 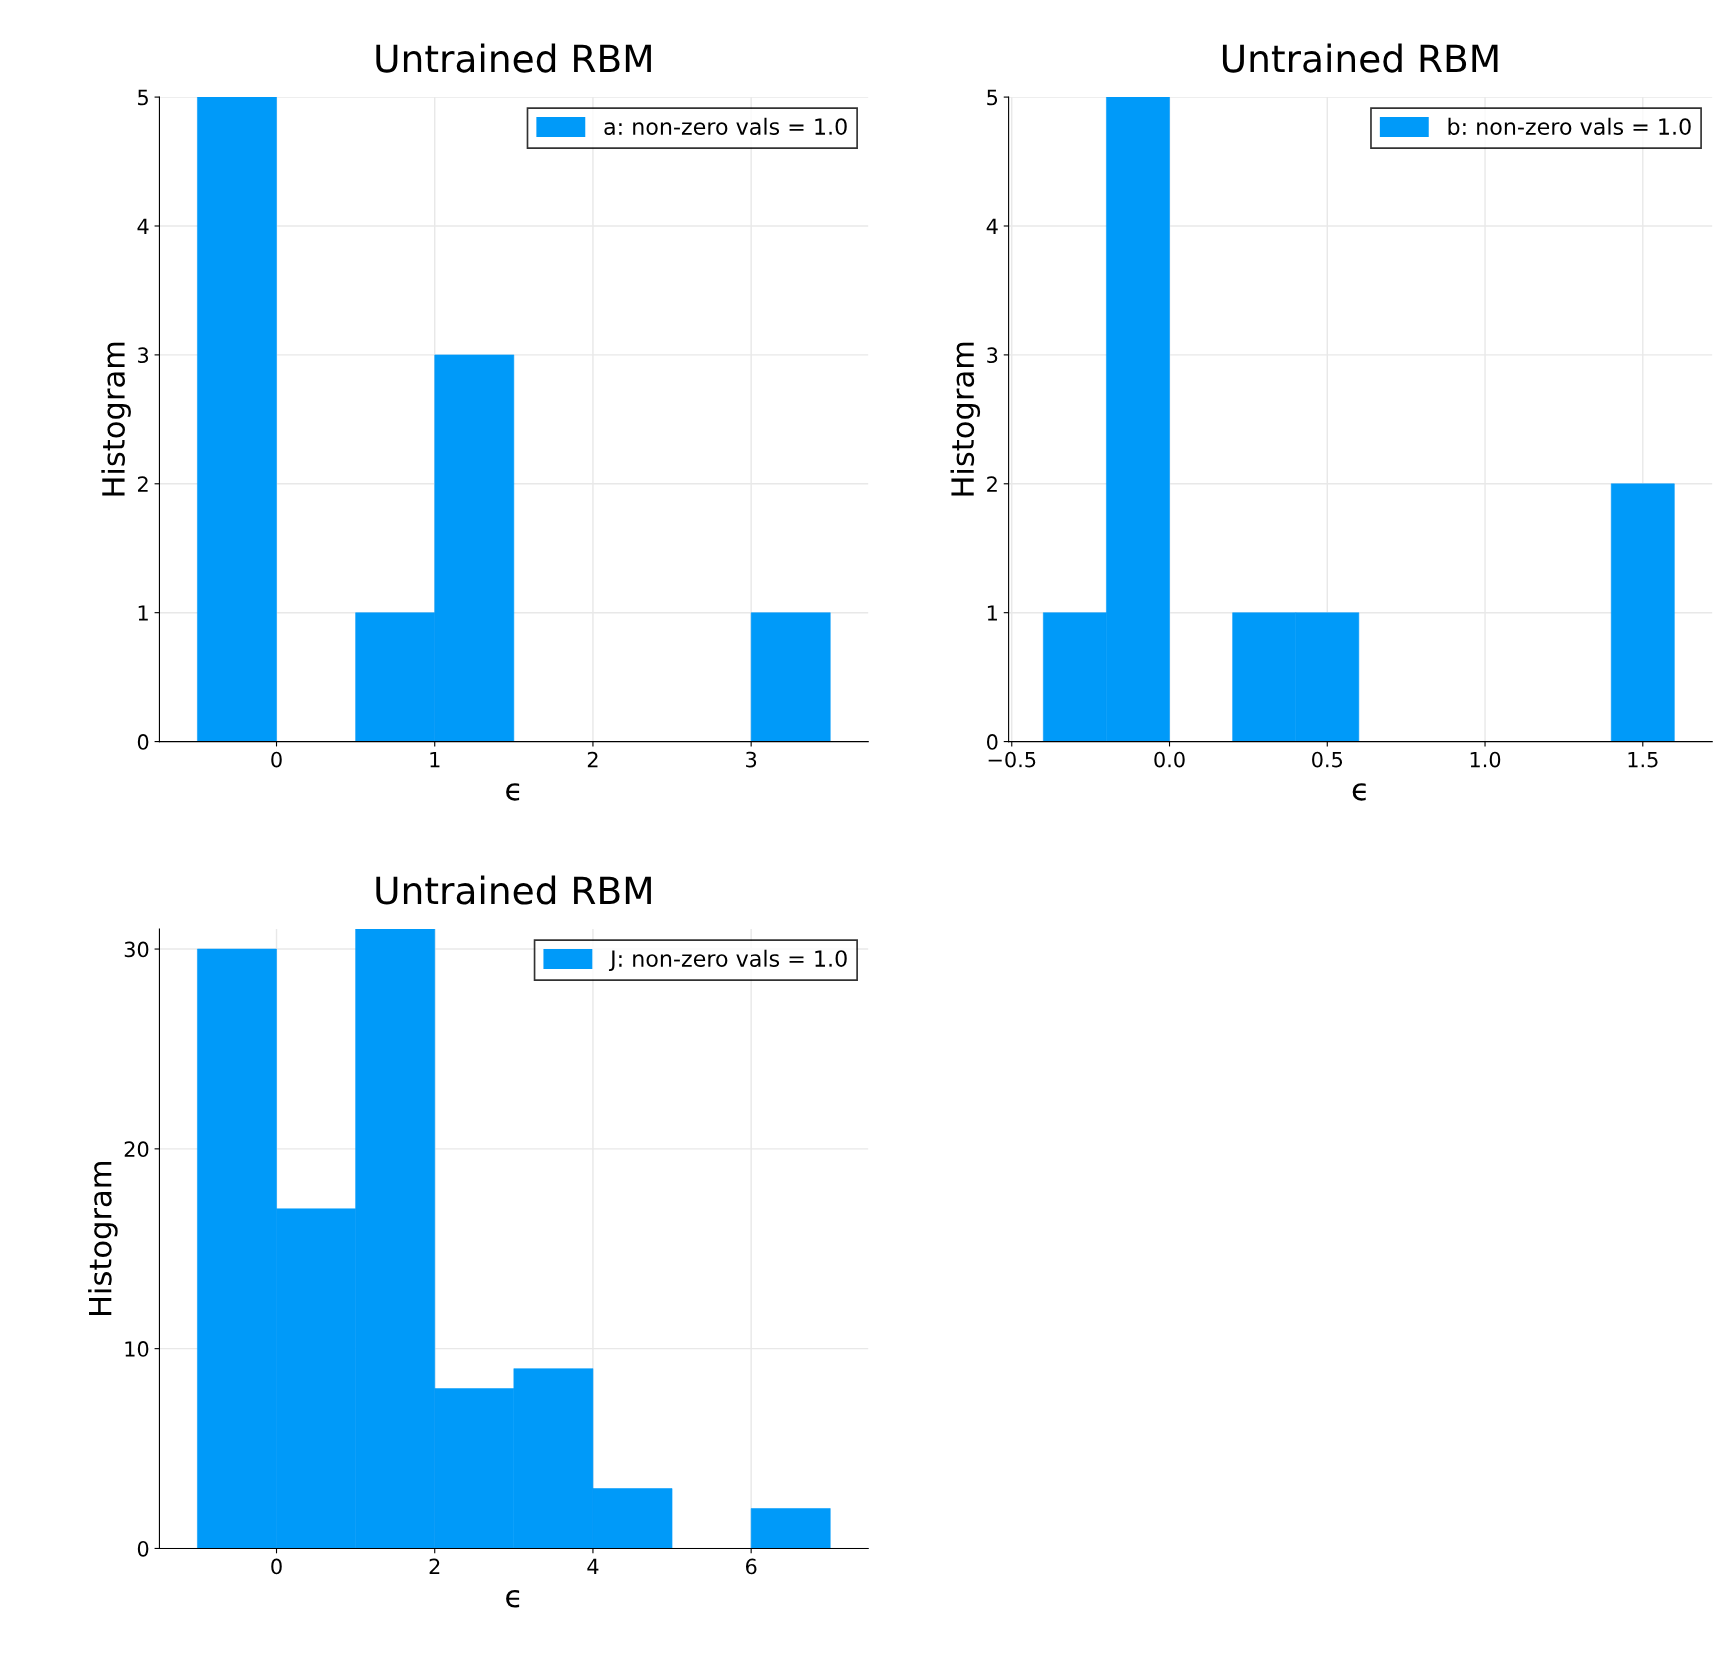 What do you see at coordinates (136, 1149) in the screenshot?
I see `y-tick-label: 20` at bounding box center [136, 1149].